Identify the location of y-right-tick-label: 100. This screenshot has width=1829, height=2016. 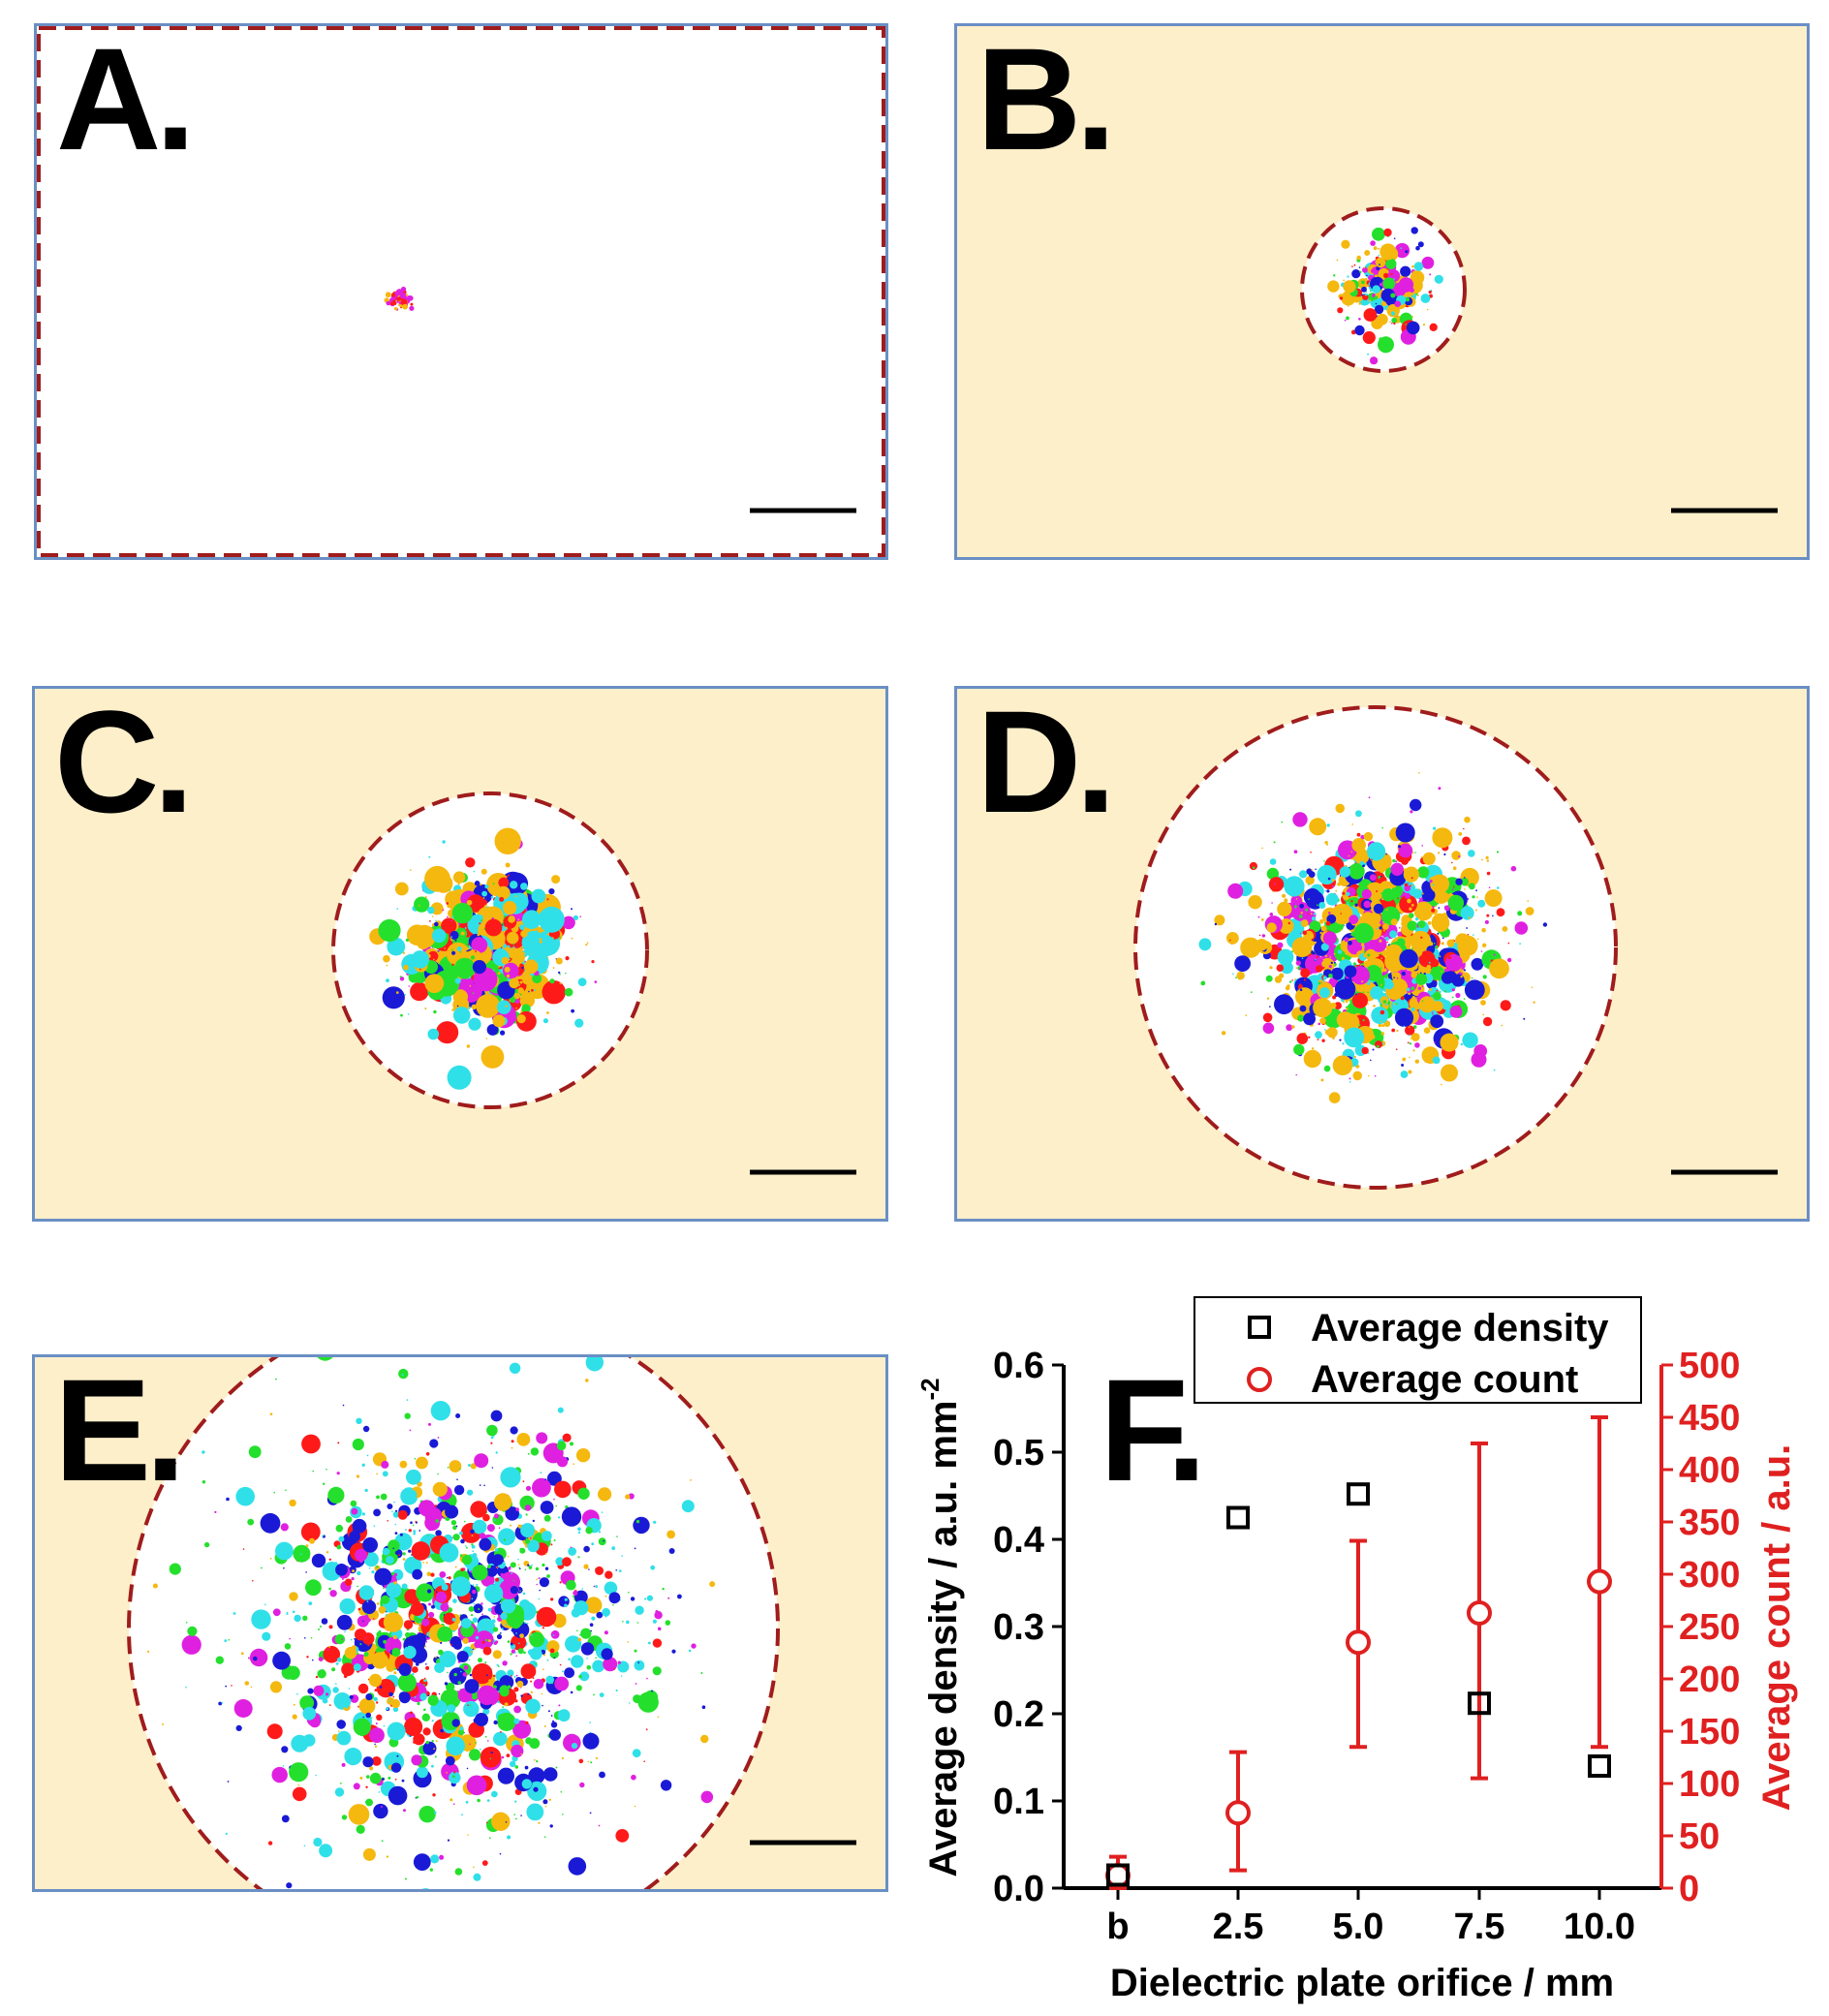
(1709, 1784).